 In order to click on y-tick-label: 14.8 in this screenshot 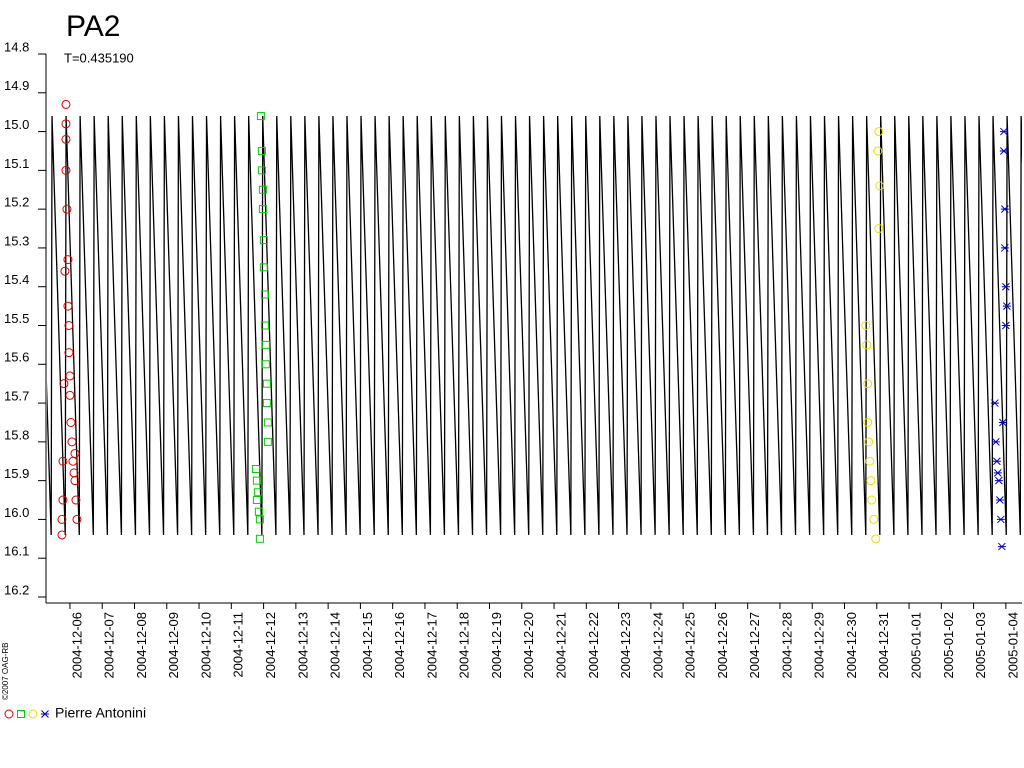, I will do `click(16, 46)`.